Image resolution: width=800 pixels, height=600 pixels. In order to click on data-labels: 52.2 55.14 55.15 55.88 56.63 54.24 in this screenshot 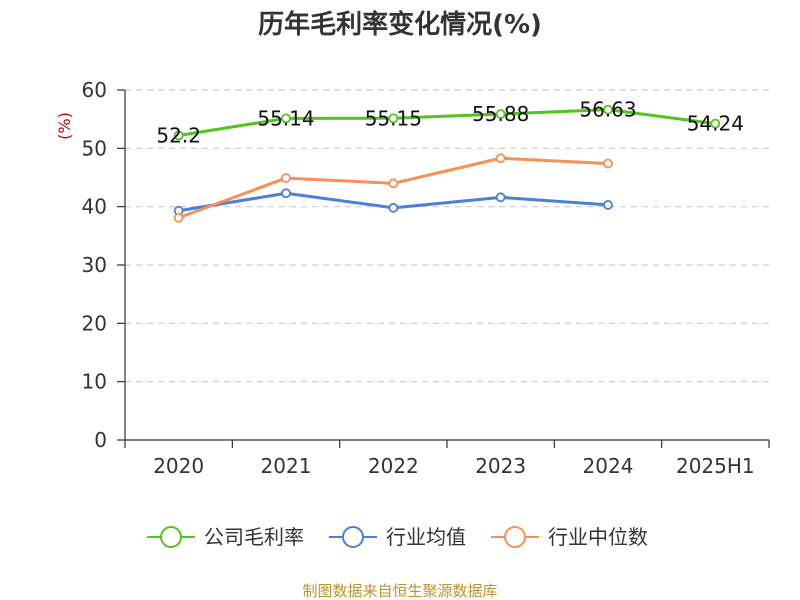, I will do `click(450, 123)`.